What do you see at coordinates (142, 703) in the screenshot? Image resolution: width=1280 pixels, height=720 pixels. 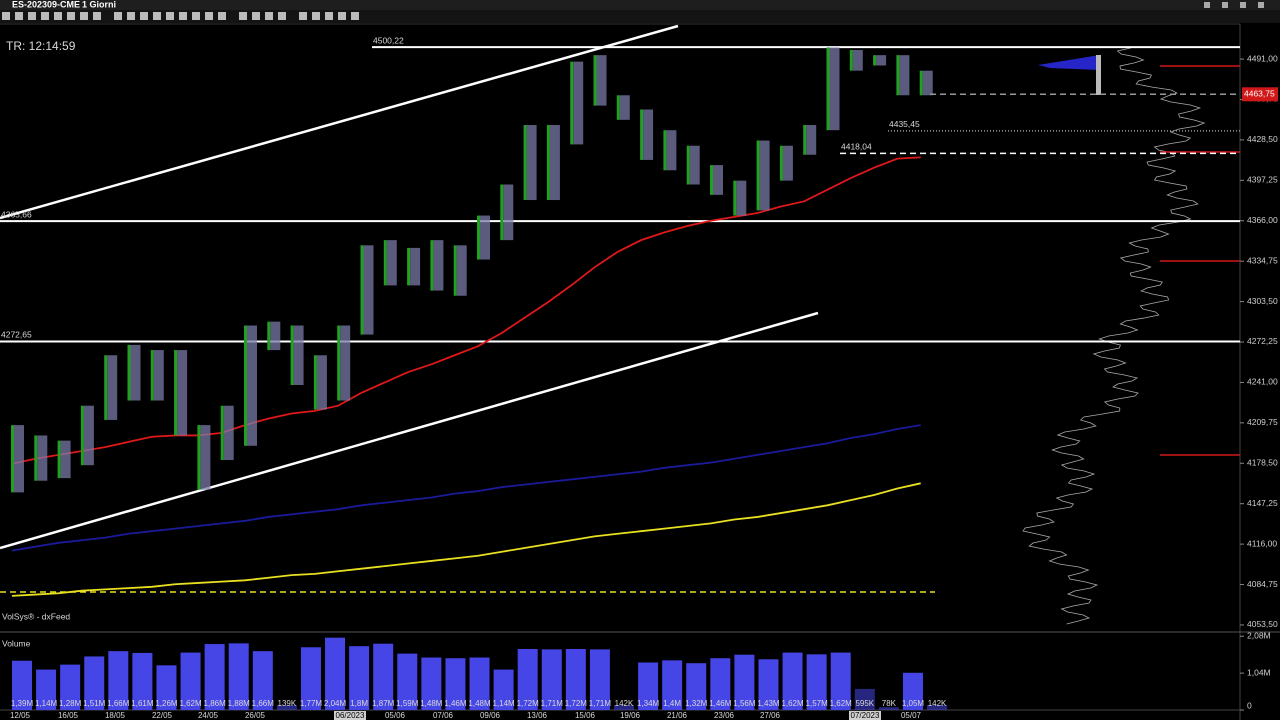 I see `volume-label: 1,61M` at bounding box center [142, 703].